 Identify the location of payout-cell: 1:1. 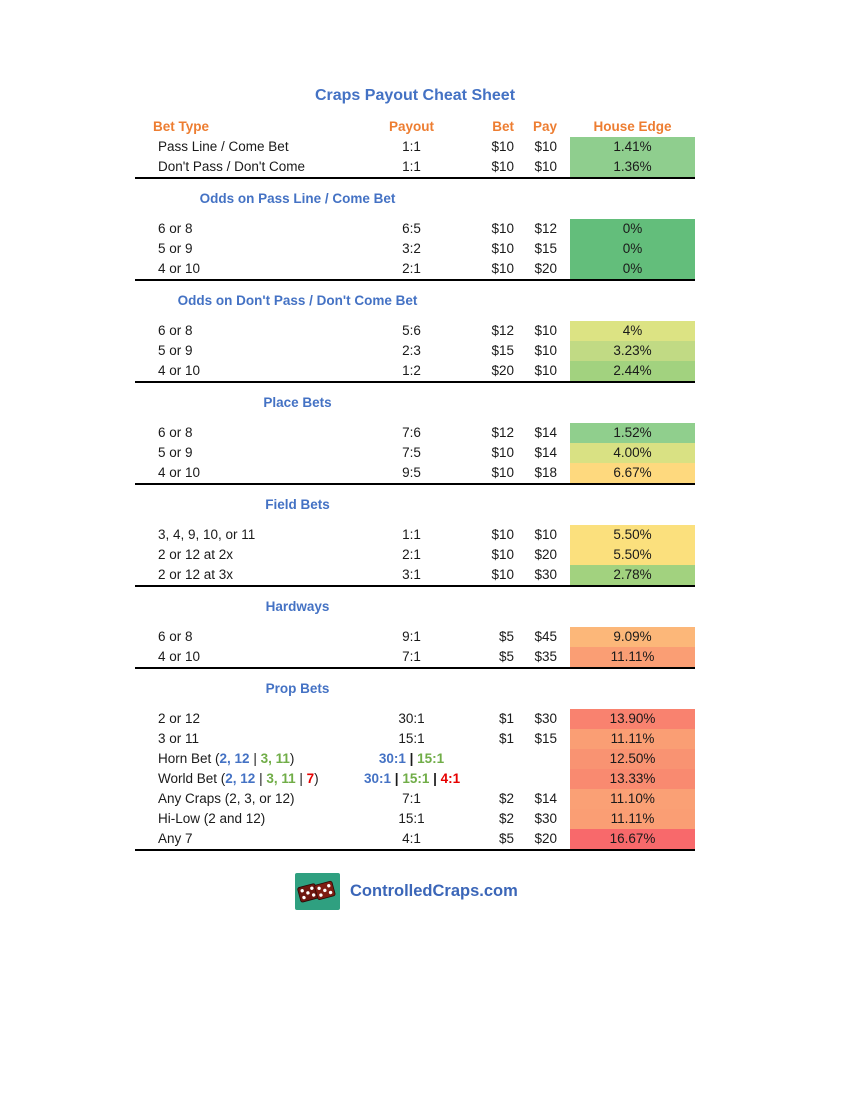
(411, 534).